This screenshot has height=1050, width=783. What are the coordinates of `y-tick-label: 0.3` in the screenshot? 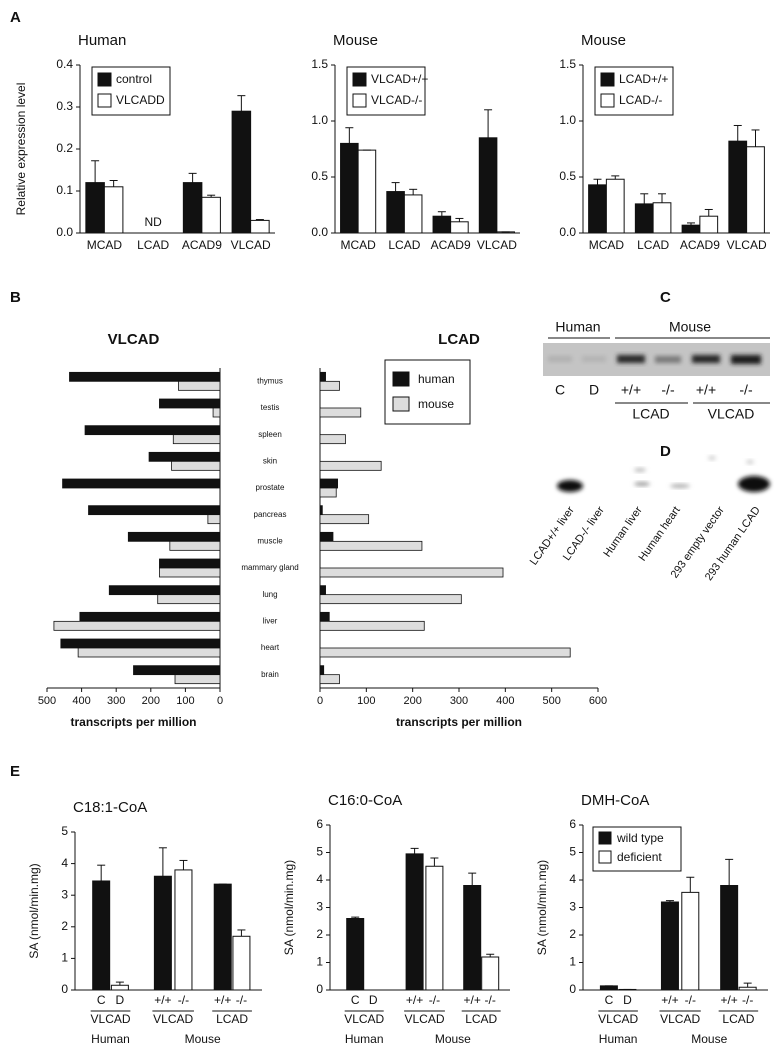 It's located at (64, 106).